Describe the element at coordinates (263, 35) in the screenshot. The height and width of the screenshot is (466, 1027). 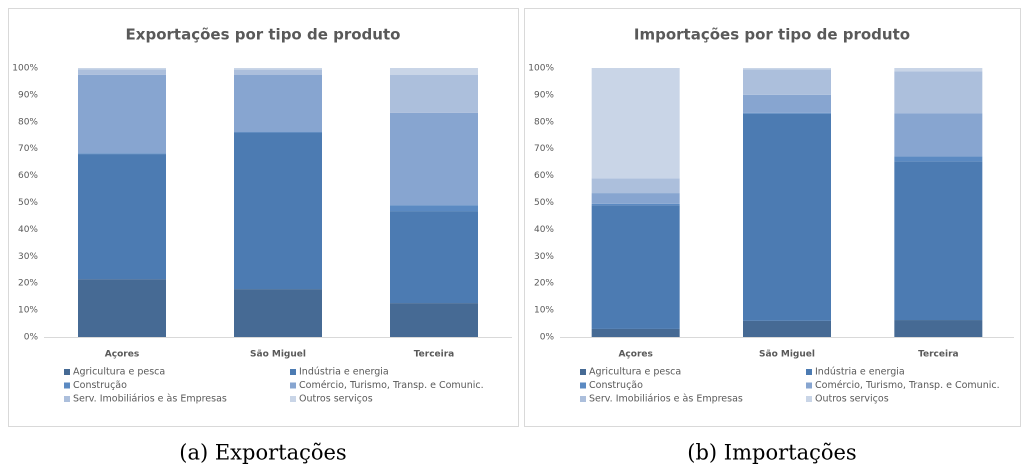
I see `chart-title: Exportações por tipo de produto` at that location.